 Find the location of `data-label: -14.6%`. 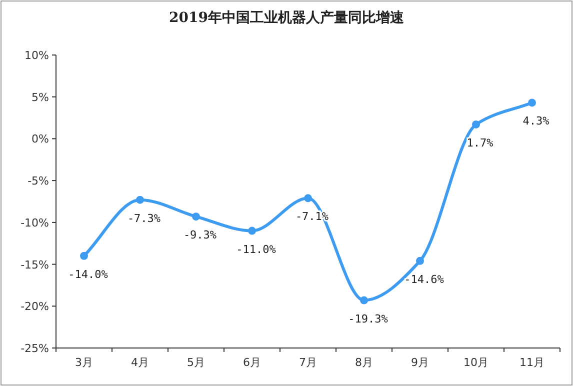

data-label: -14.6% is located at coordinates (424, 279).